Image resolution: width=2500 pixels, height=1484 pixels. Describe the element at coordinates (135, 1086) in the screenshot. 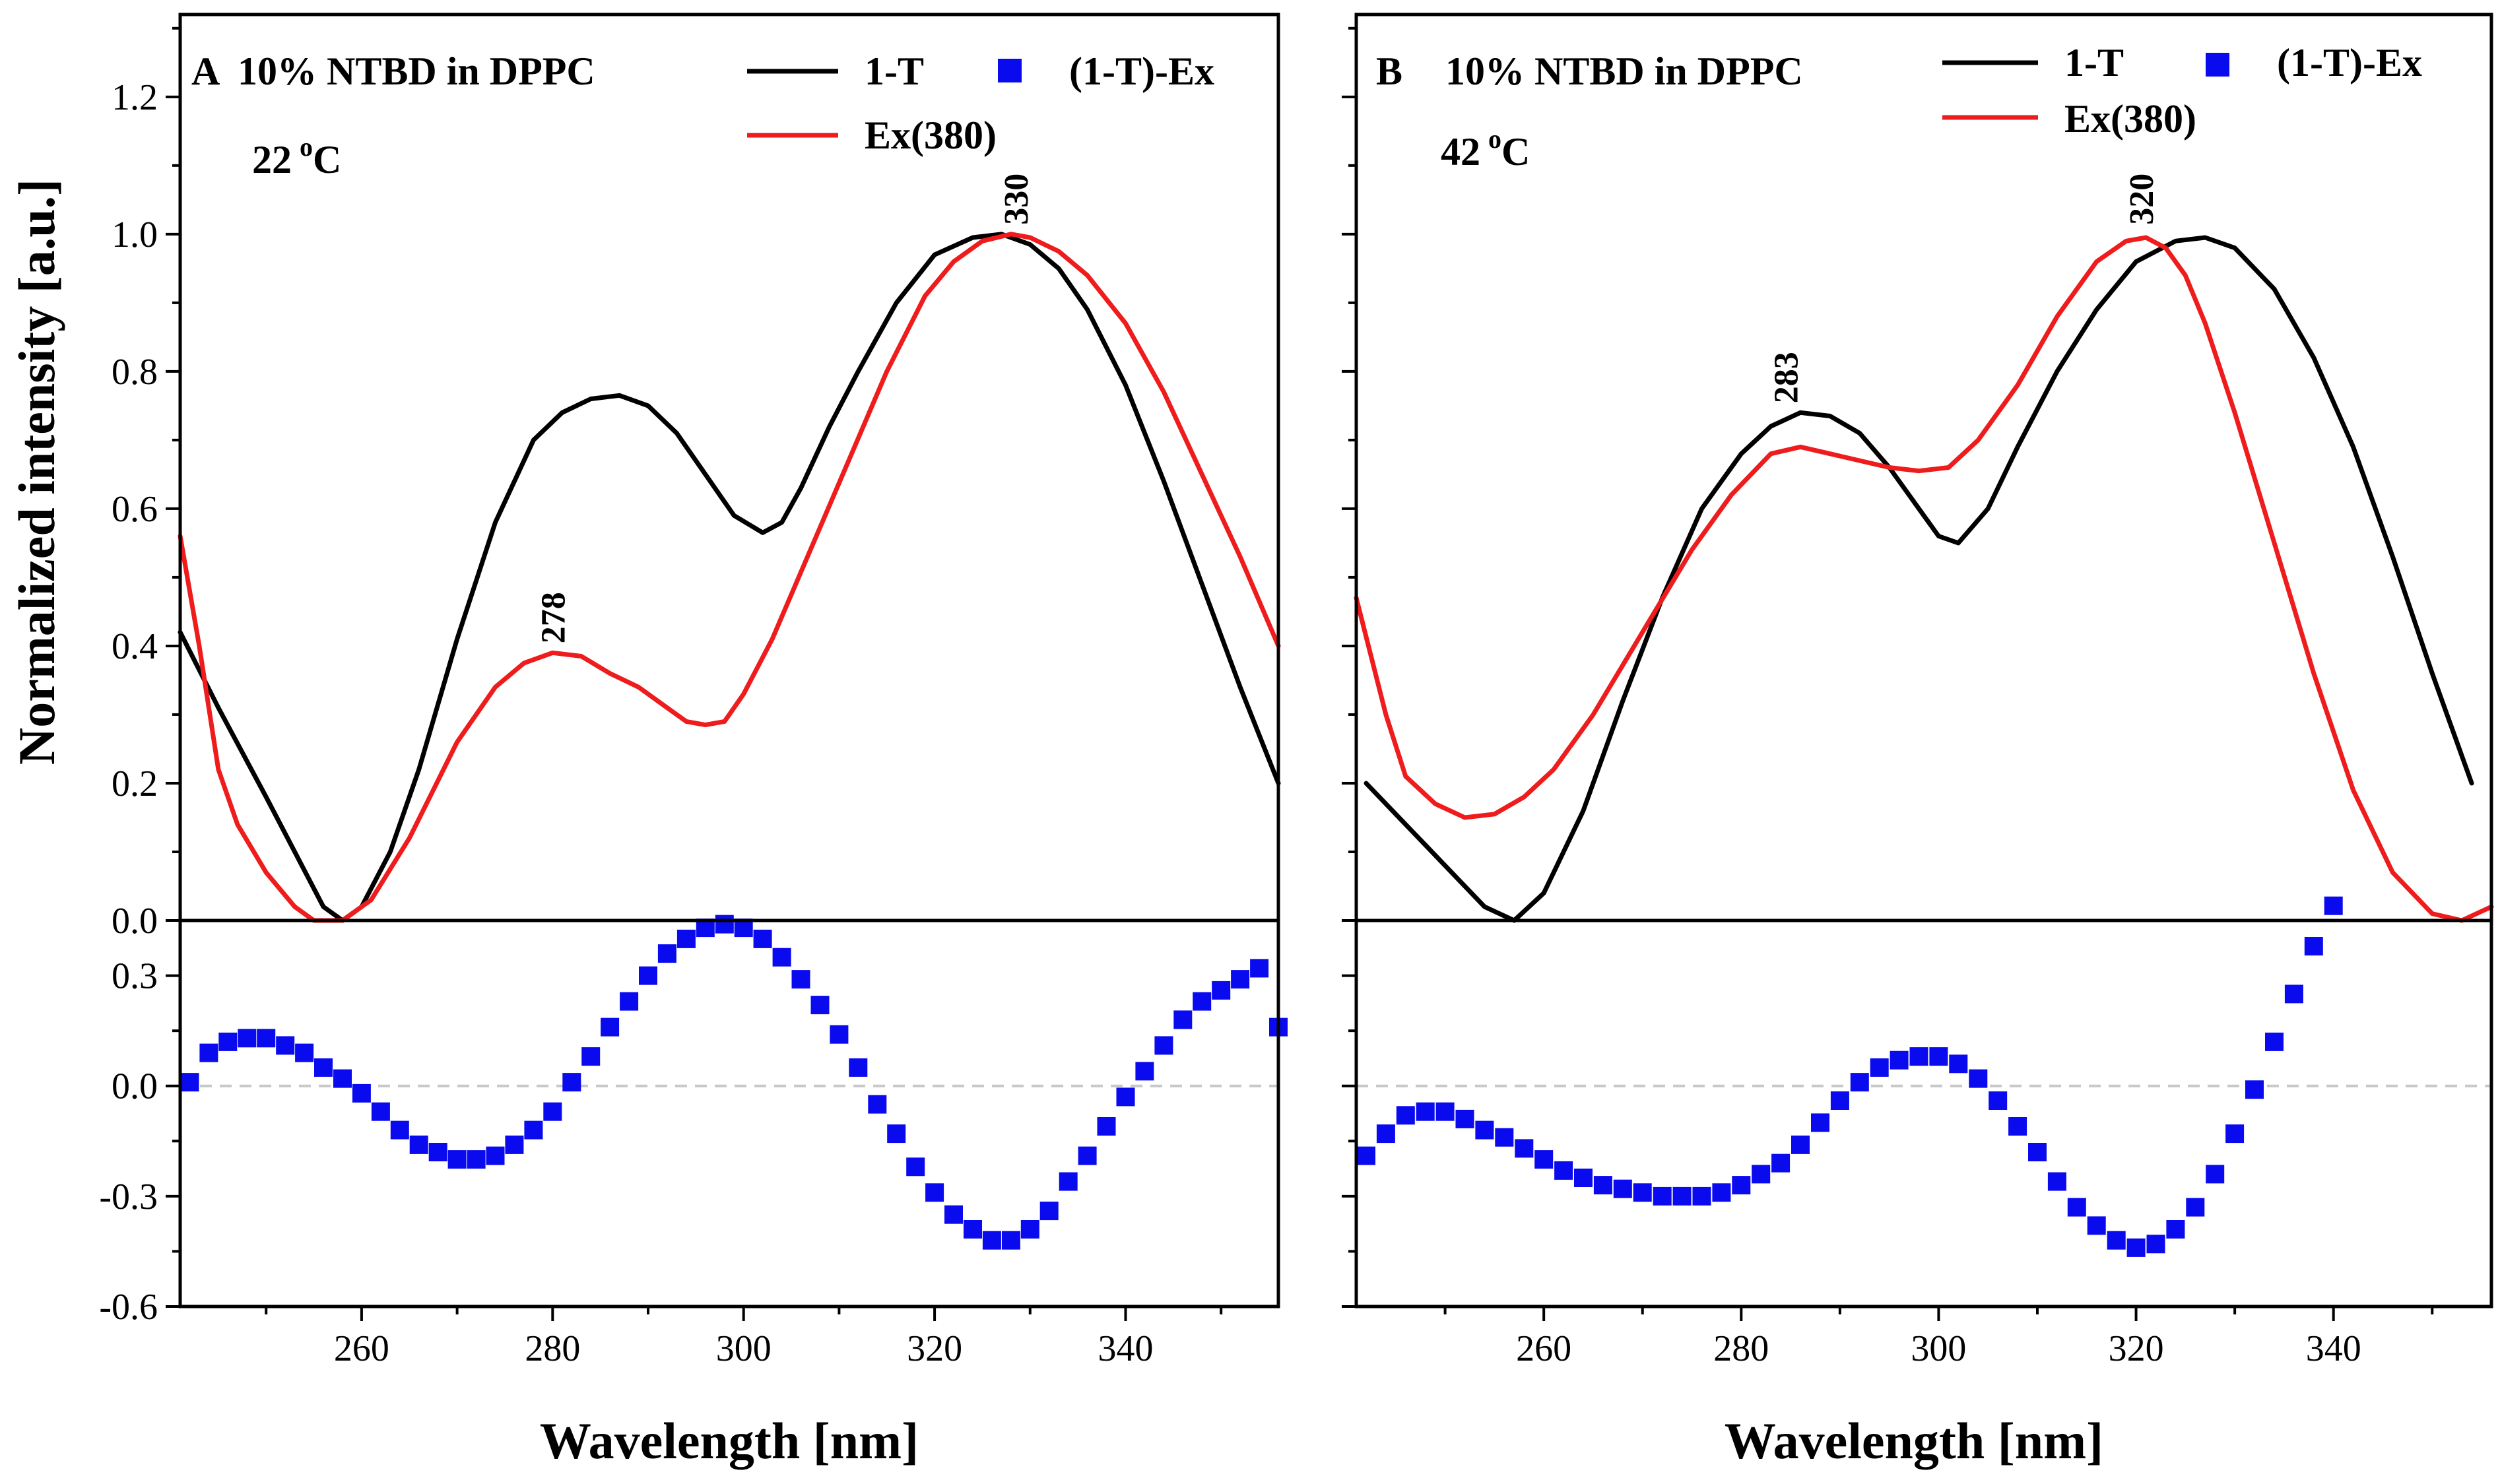

I see `panel-a-bottom-y-tick-label: 0.0` at that location.